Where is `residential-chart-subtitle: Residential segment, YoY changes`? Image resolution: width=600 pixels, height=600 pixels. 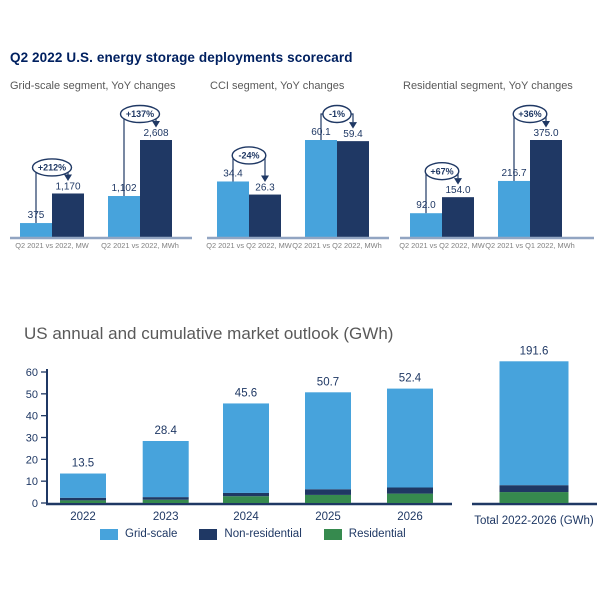 residential-chart-subtitle: Residential segment, YoY changes is located at coordinates (488, 86).